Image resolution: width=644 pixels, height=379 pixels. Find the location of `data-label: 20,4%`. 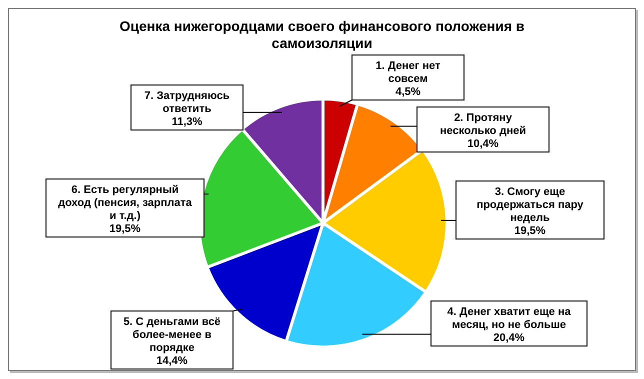

data-label: 20,4% is located at coordinates (509, 338).